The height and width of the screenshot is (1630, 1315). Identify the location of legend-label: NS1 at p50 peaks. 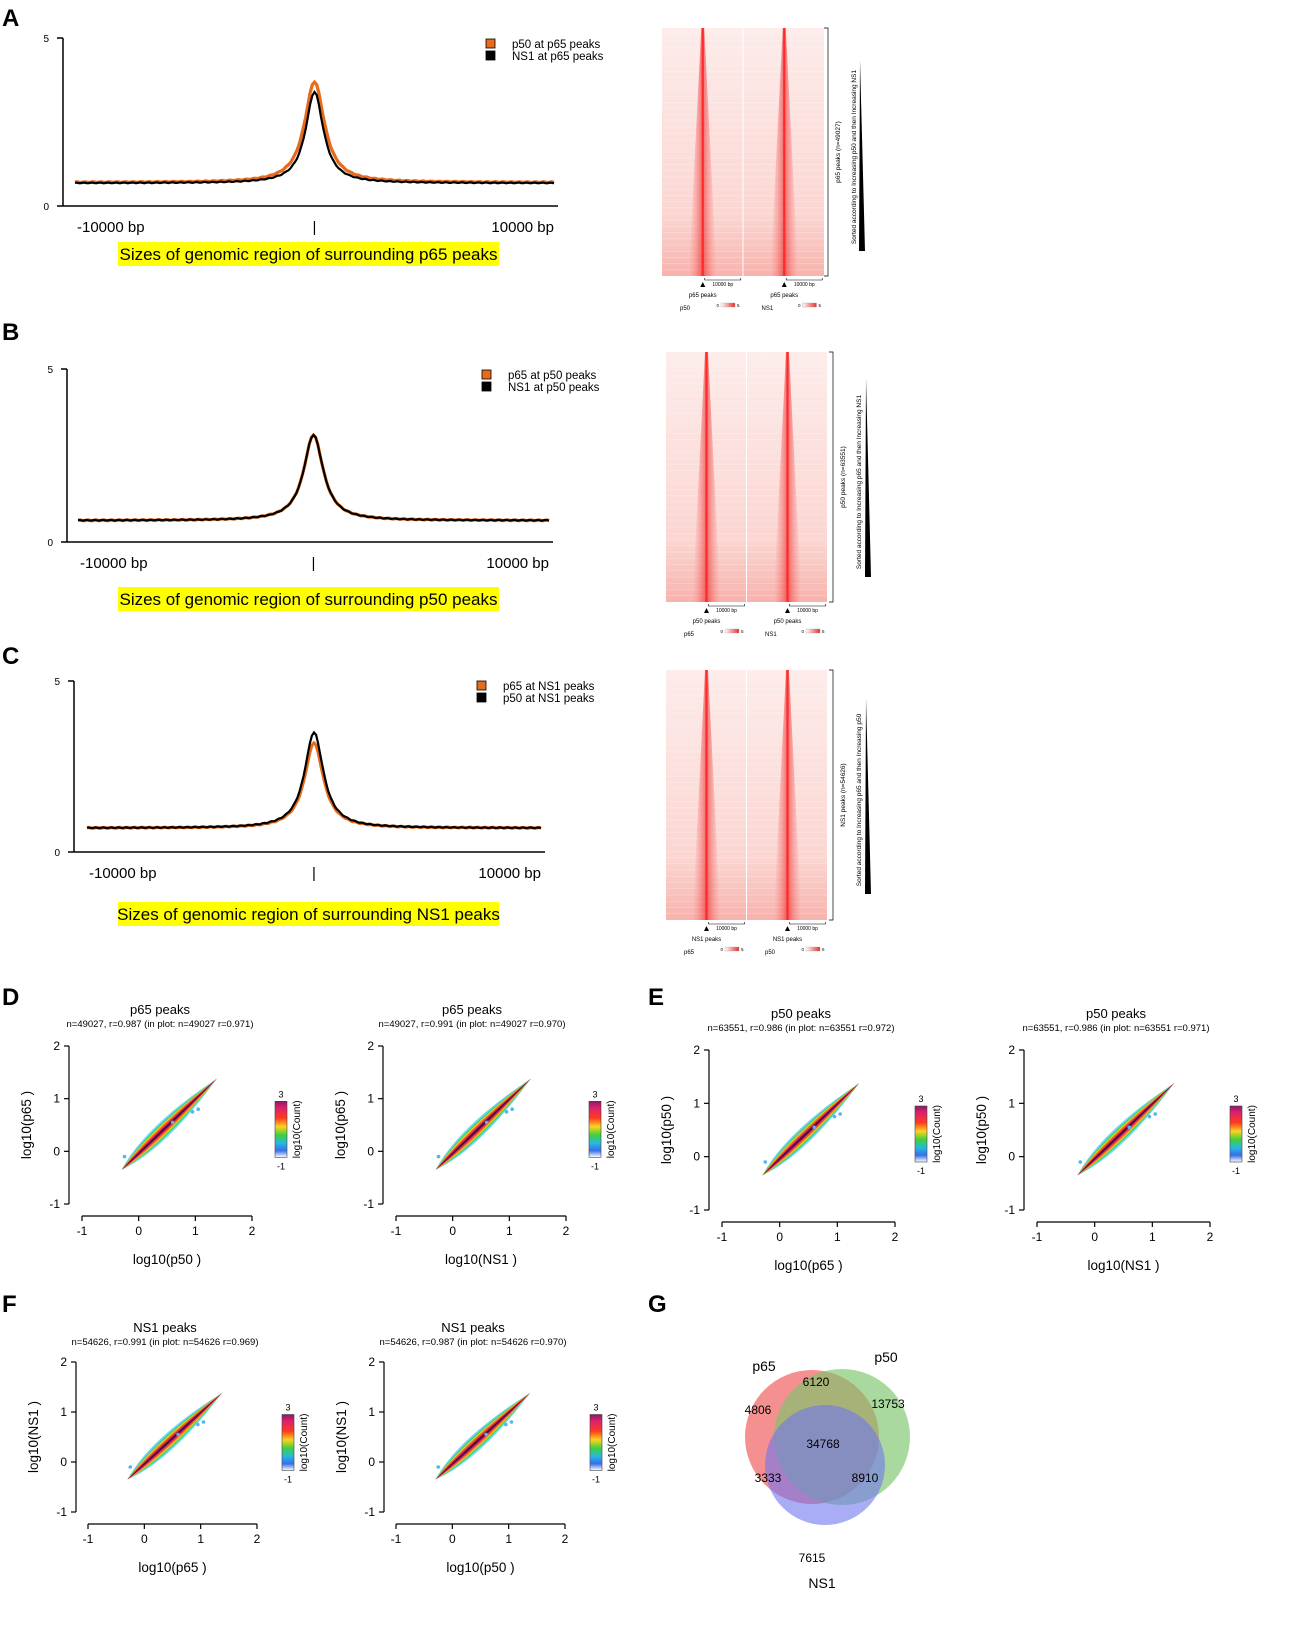
(554, 388).